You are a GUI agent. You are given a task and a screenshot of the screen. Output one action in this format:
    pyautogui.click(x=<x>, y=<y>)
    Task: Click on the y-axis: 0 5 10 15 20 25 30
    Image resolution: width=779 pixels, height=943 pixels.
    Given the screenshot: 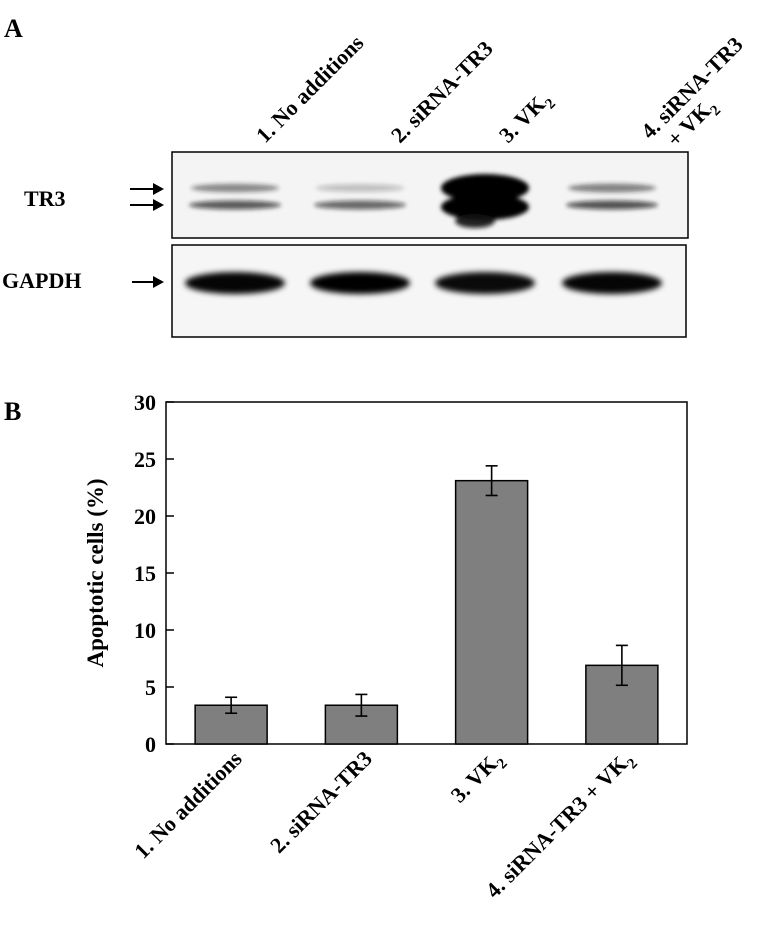 What is the action you would take?
    pyautogui.click(x=154, y=573)
    